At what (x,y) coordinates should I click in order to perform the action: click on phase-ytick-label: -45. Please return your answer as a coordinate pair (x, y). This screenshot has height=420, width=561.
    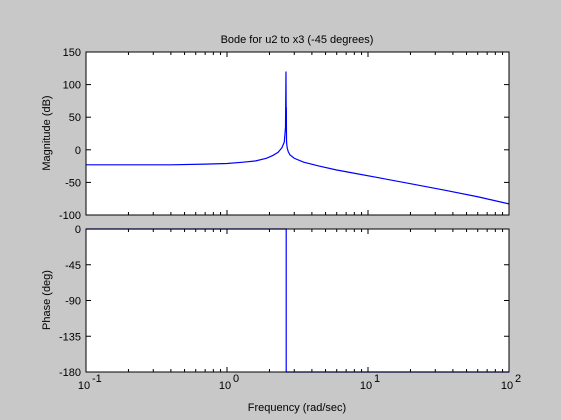
    Looking at the image, I should click on (73, 266).